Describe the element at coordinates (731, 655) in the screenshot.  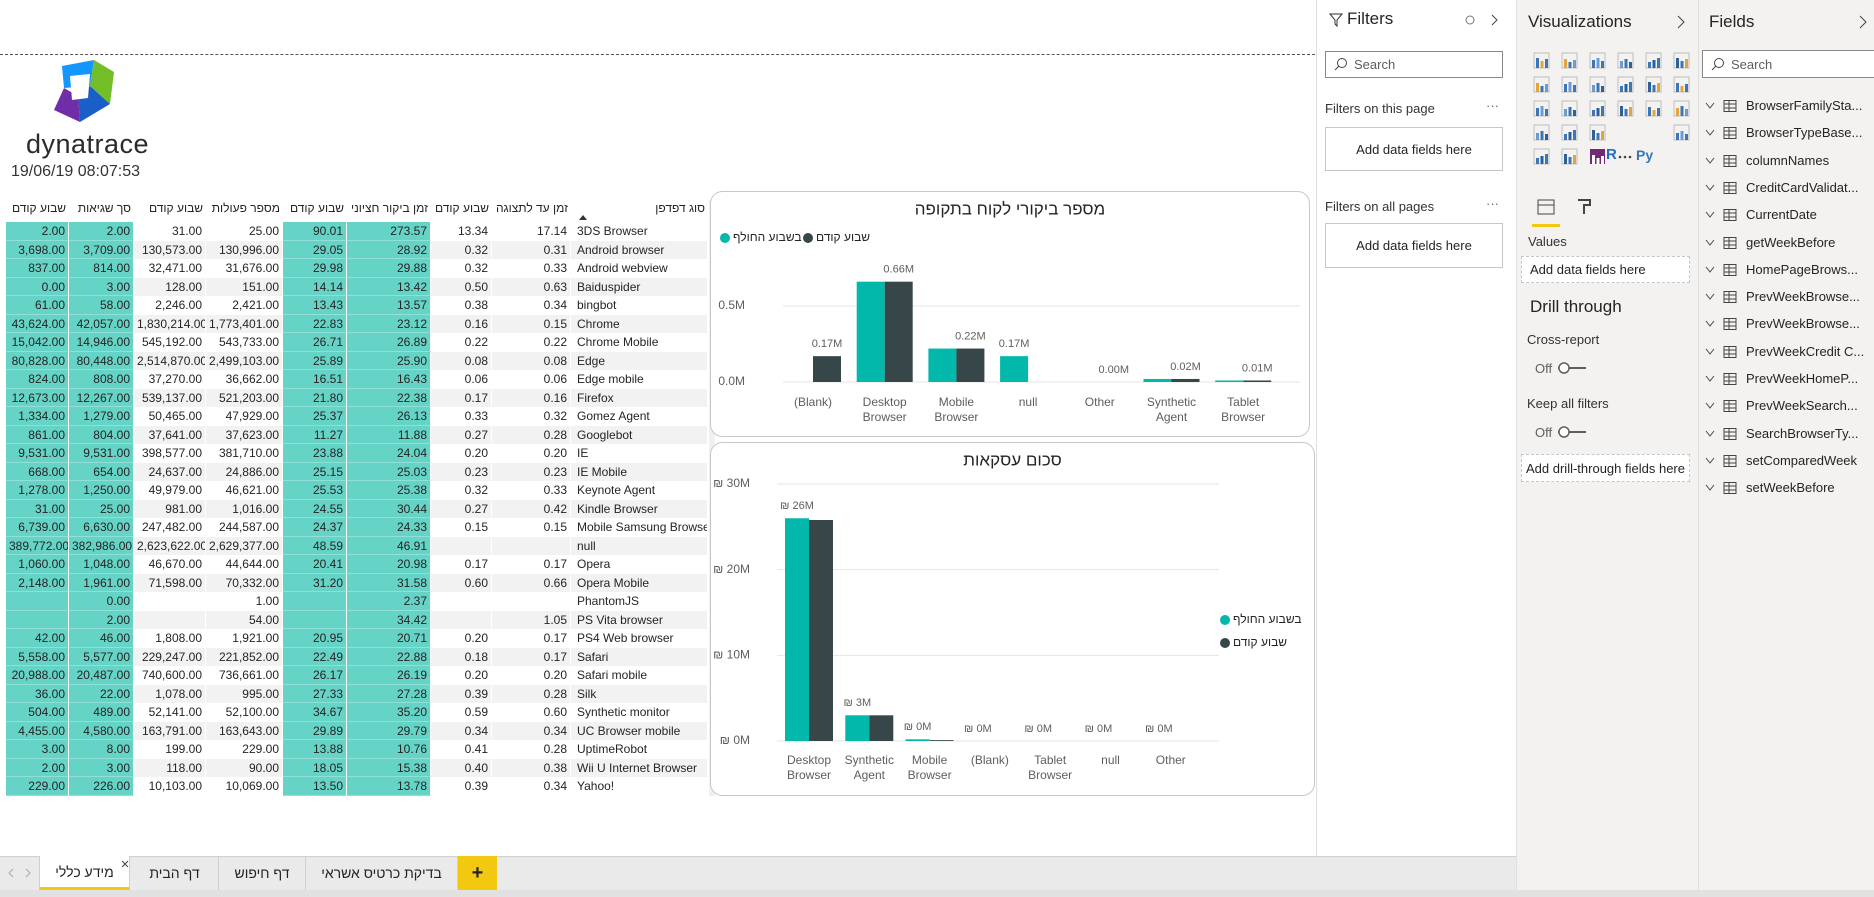
I see `y-tick-label: ₪ 10M` at that location.